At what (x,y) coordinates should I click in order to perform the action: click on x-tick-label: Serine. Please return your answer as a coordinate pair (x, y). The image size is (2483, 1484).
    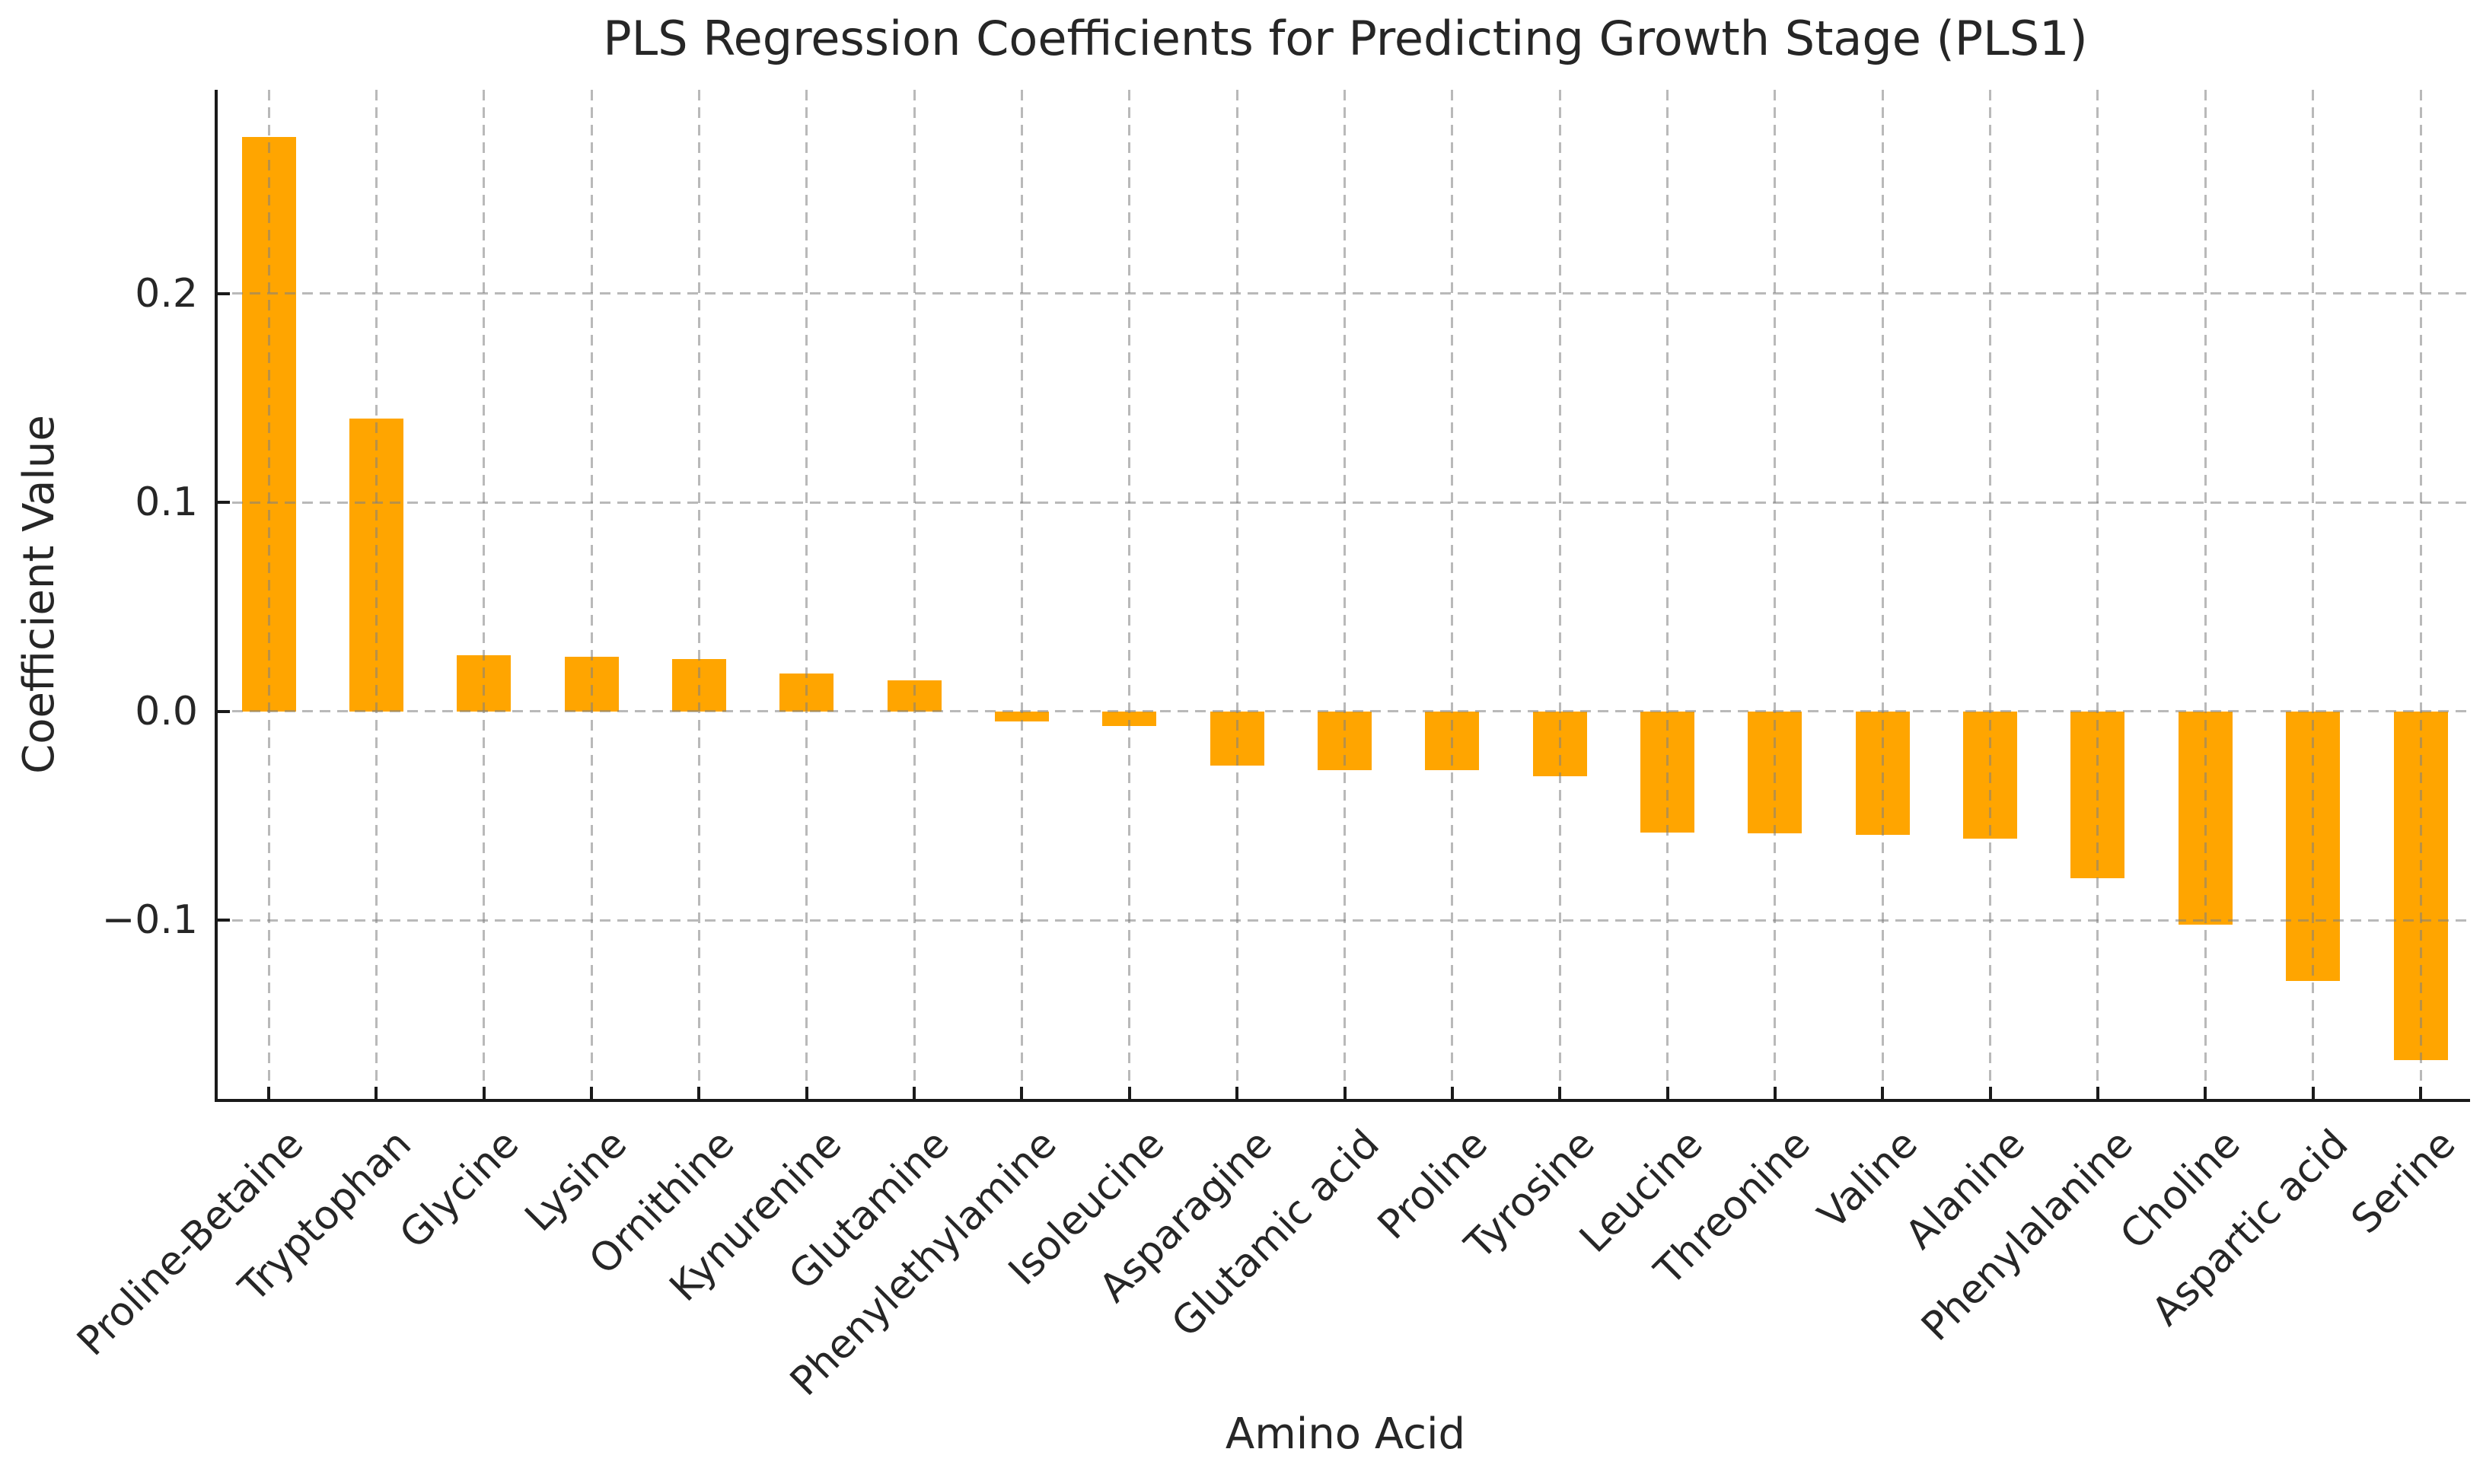
    Looking at the image, I should click on (2404, 1182).